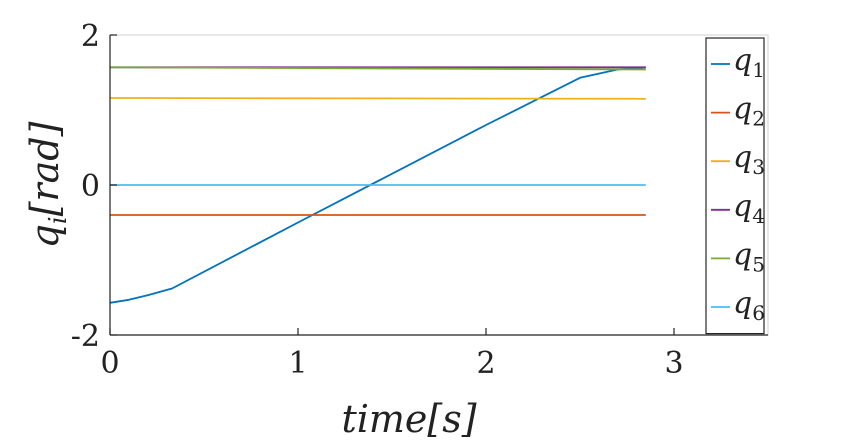  What do you see at coordinates (749, 305) in the screenshot?
I see `legend-label-q6: q6` at bounding box center [749, 305].